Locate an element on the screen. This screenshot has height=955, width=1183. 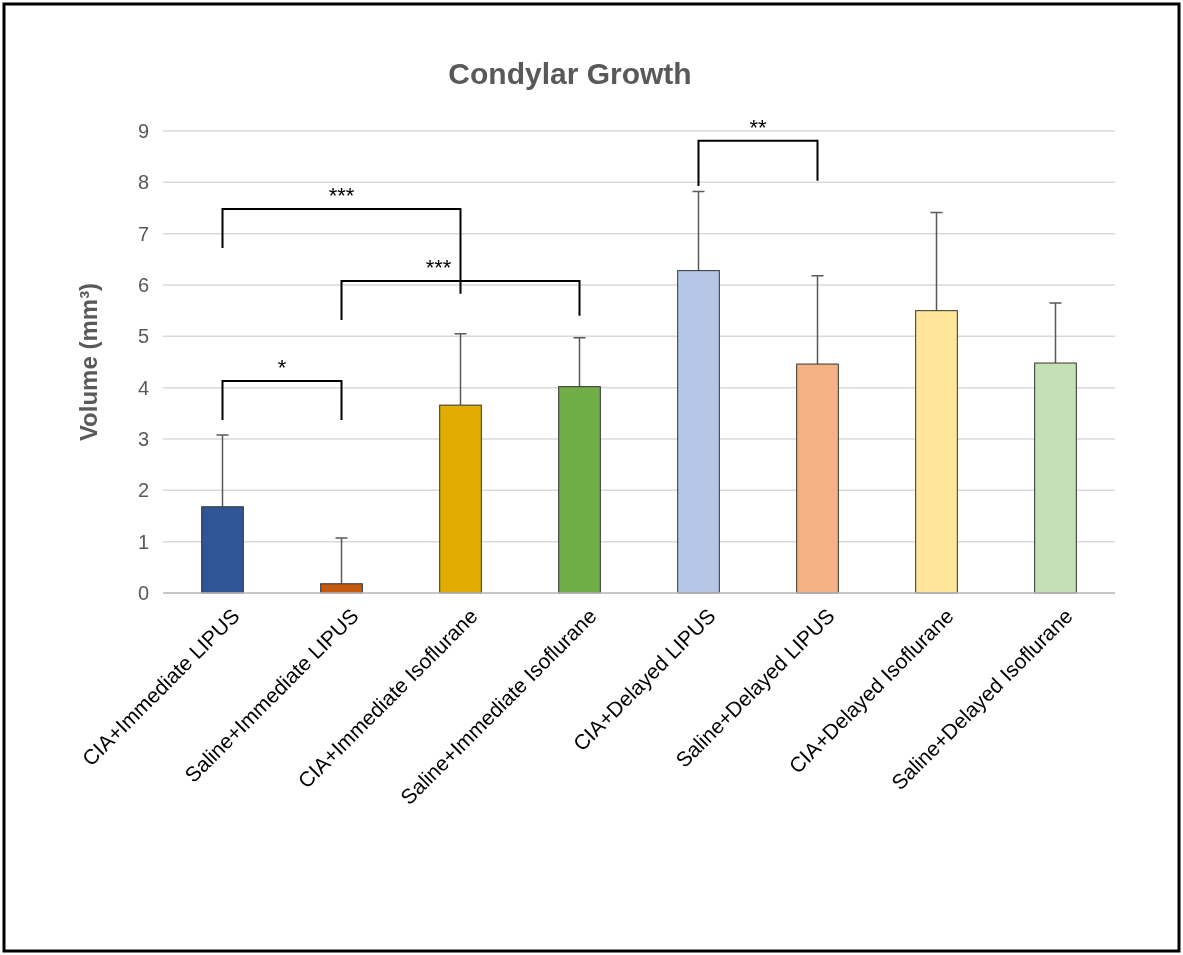
y-tick-label: 6 is located at coordinates (143, 284).